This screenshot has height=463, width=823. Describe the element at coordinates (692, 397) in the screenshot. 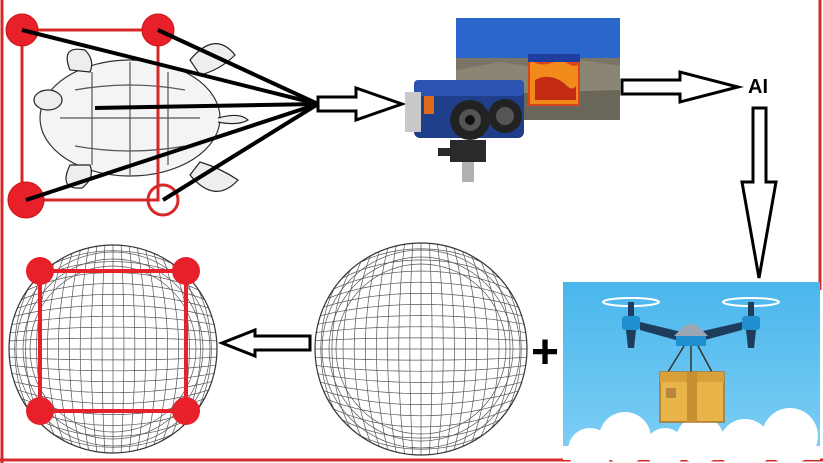

I see `cardboard-box-icon` at that location.